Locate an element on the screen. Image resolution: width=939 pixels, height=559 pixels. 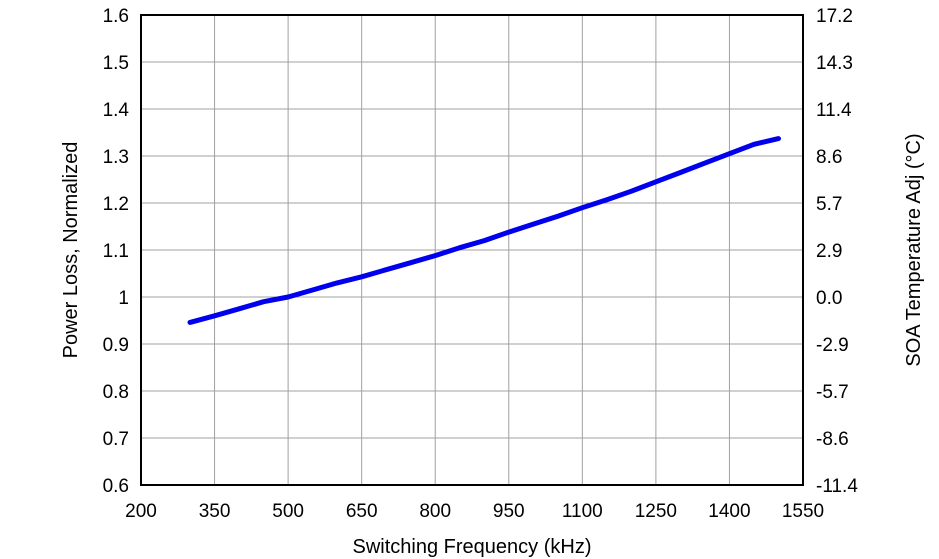
y-tick-label: 0.7 is located at coordinates (116, 439).